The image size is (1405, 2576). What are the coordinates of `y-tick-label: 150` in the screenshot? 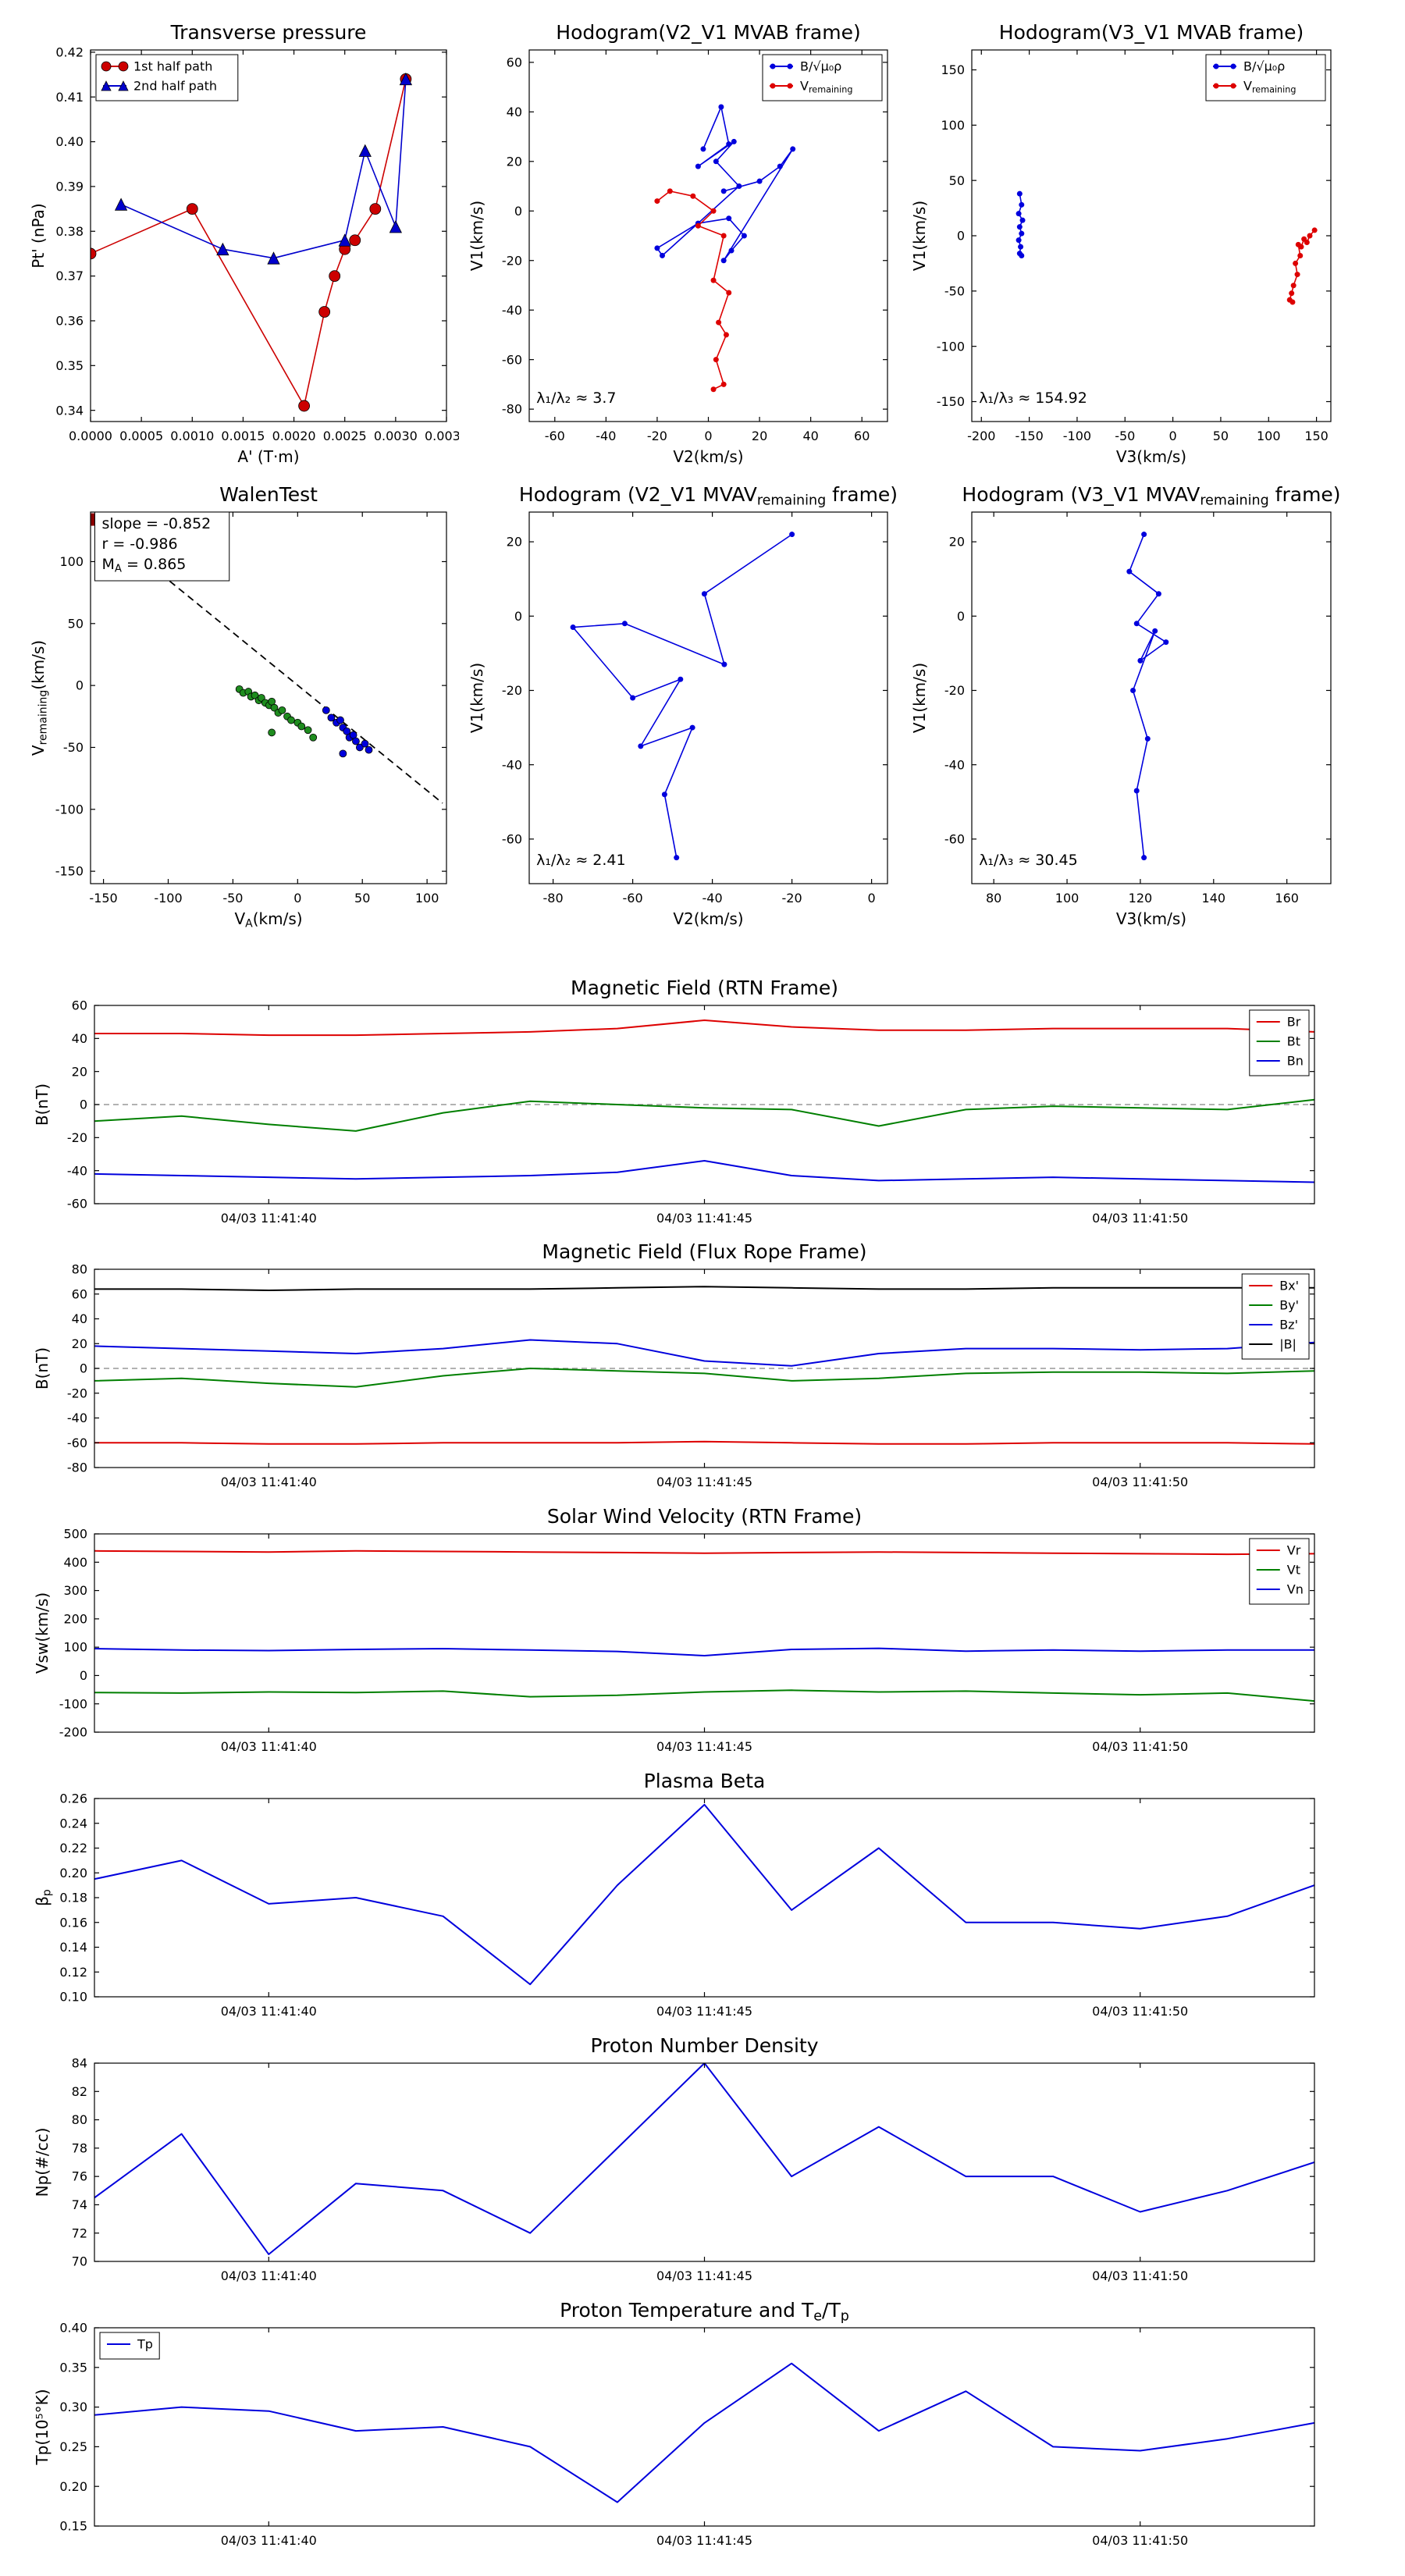 It's located at (953, 69).